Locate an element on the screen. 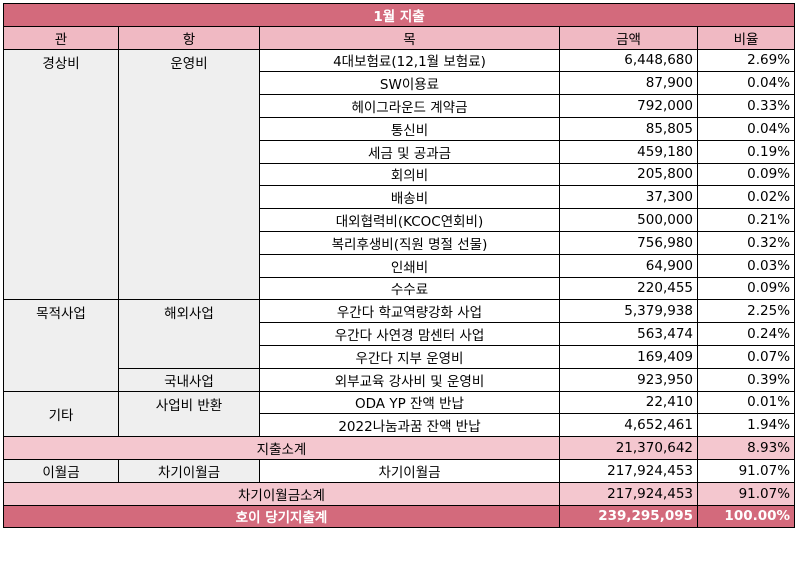 The image size is (797, 573). mok-cell: 복리후생비(직원 명절 선물) is located at coordinates (409, 242).